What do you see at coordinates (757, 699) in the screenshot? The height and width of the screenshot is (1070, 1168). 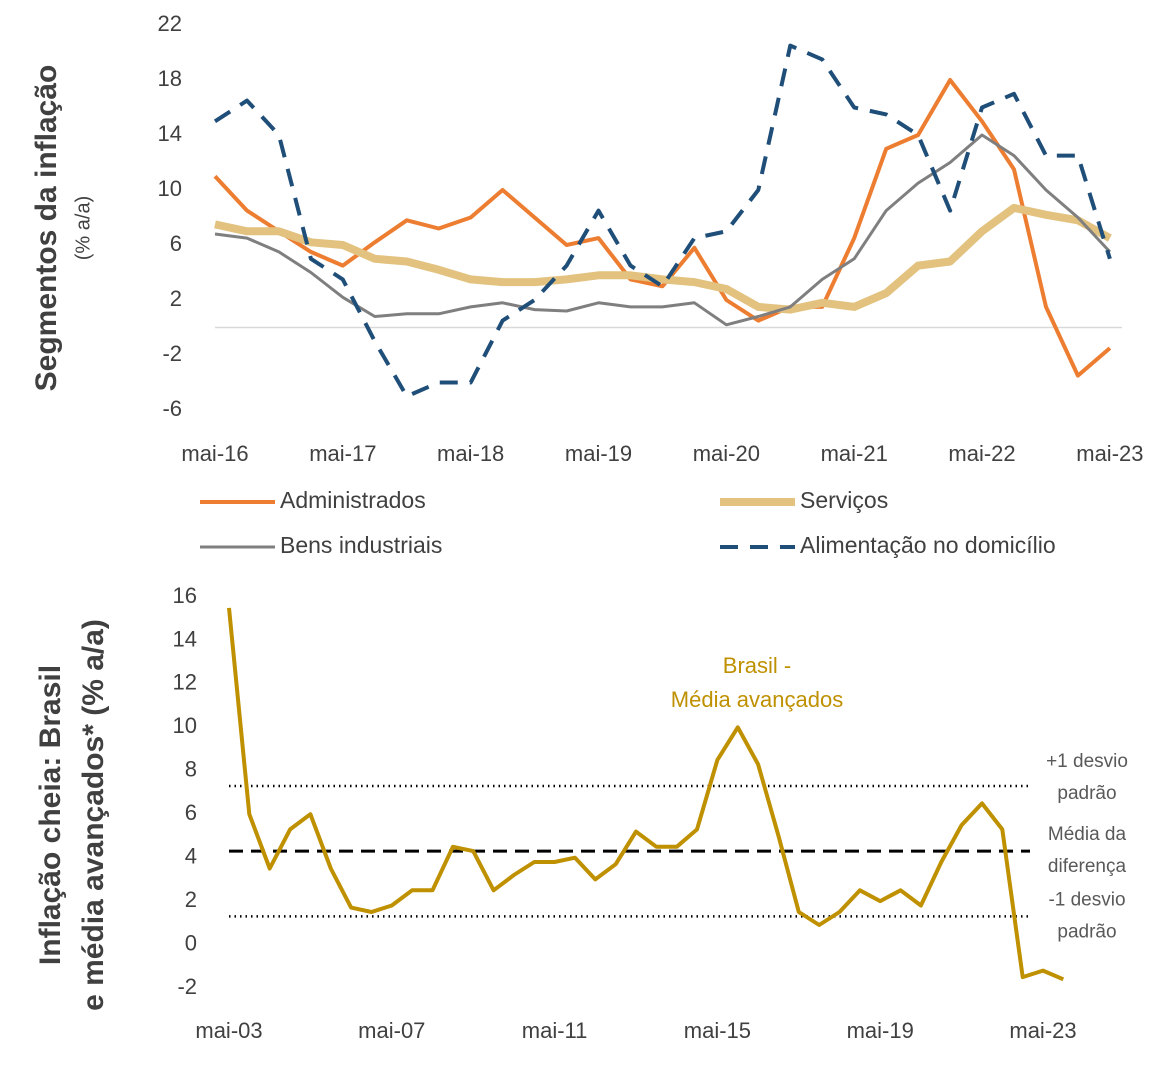 I see `annotation: Média avançados` at bounding box center [757, 699].